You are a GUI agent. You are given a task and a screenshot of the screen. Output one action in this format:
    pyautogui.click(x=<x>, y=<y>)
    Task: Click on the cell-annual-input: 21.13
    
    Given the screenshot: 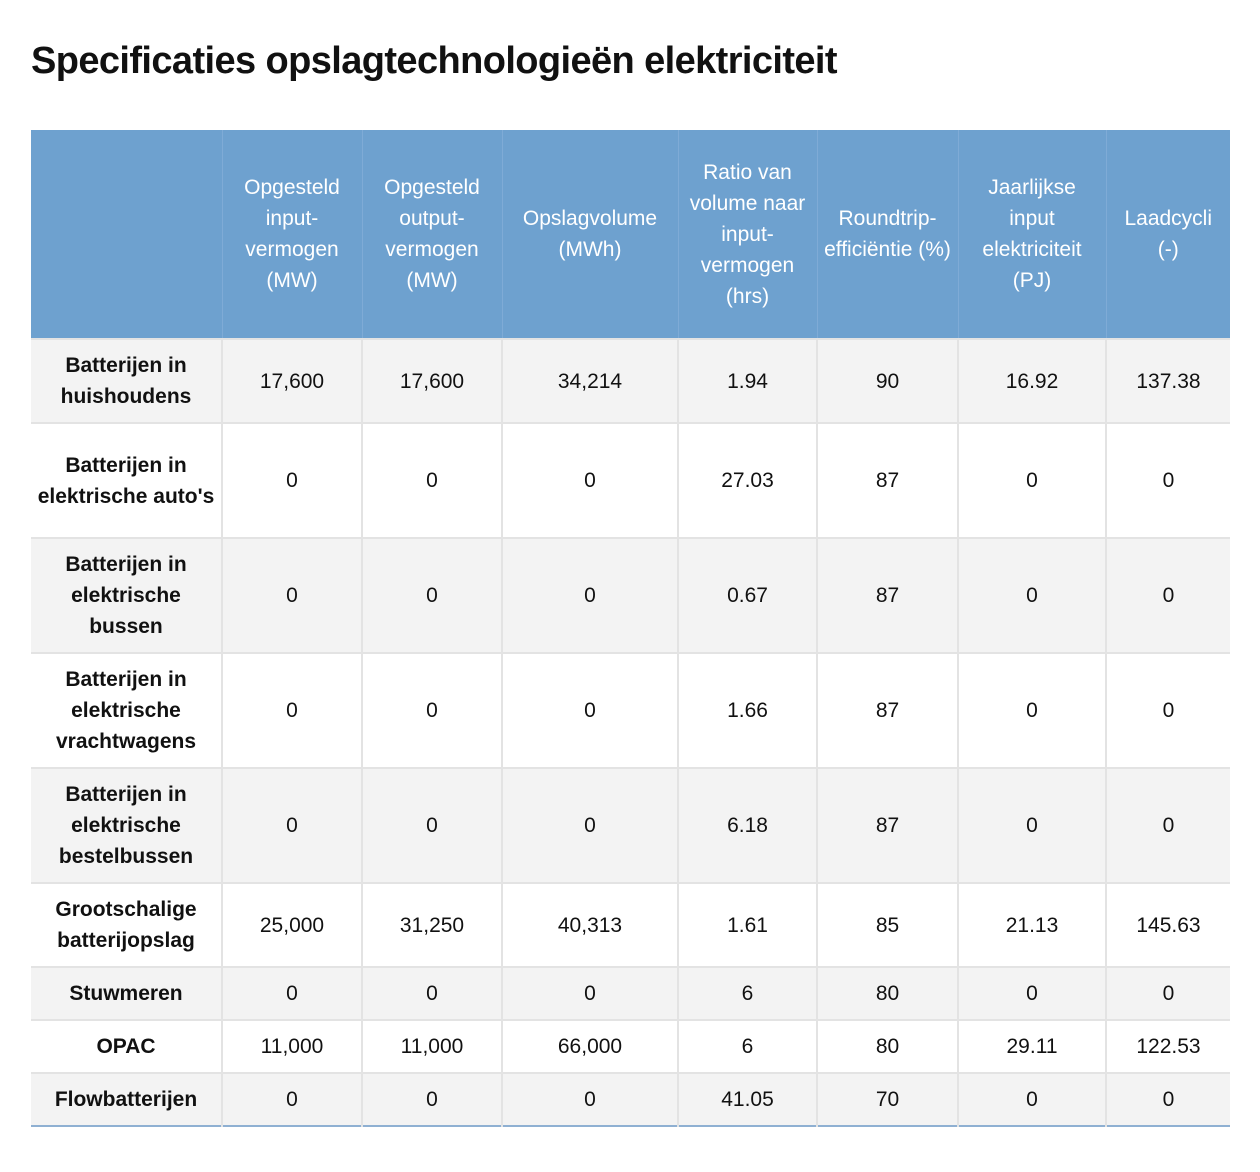 What is the action you would take?
    pyautogui.click(x=1031, y=924)
    